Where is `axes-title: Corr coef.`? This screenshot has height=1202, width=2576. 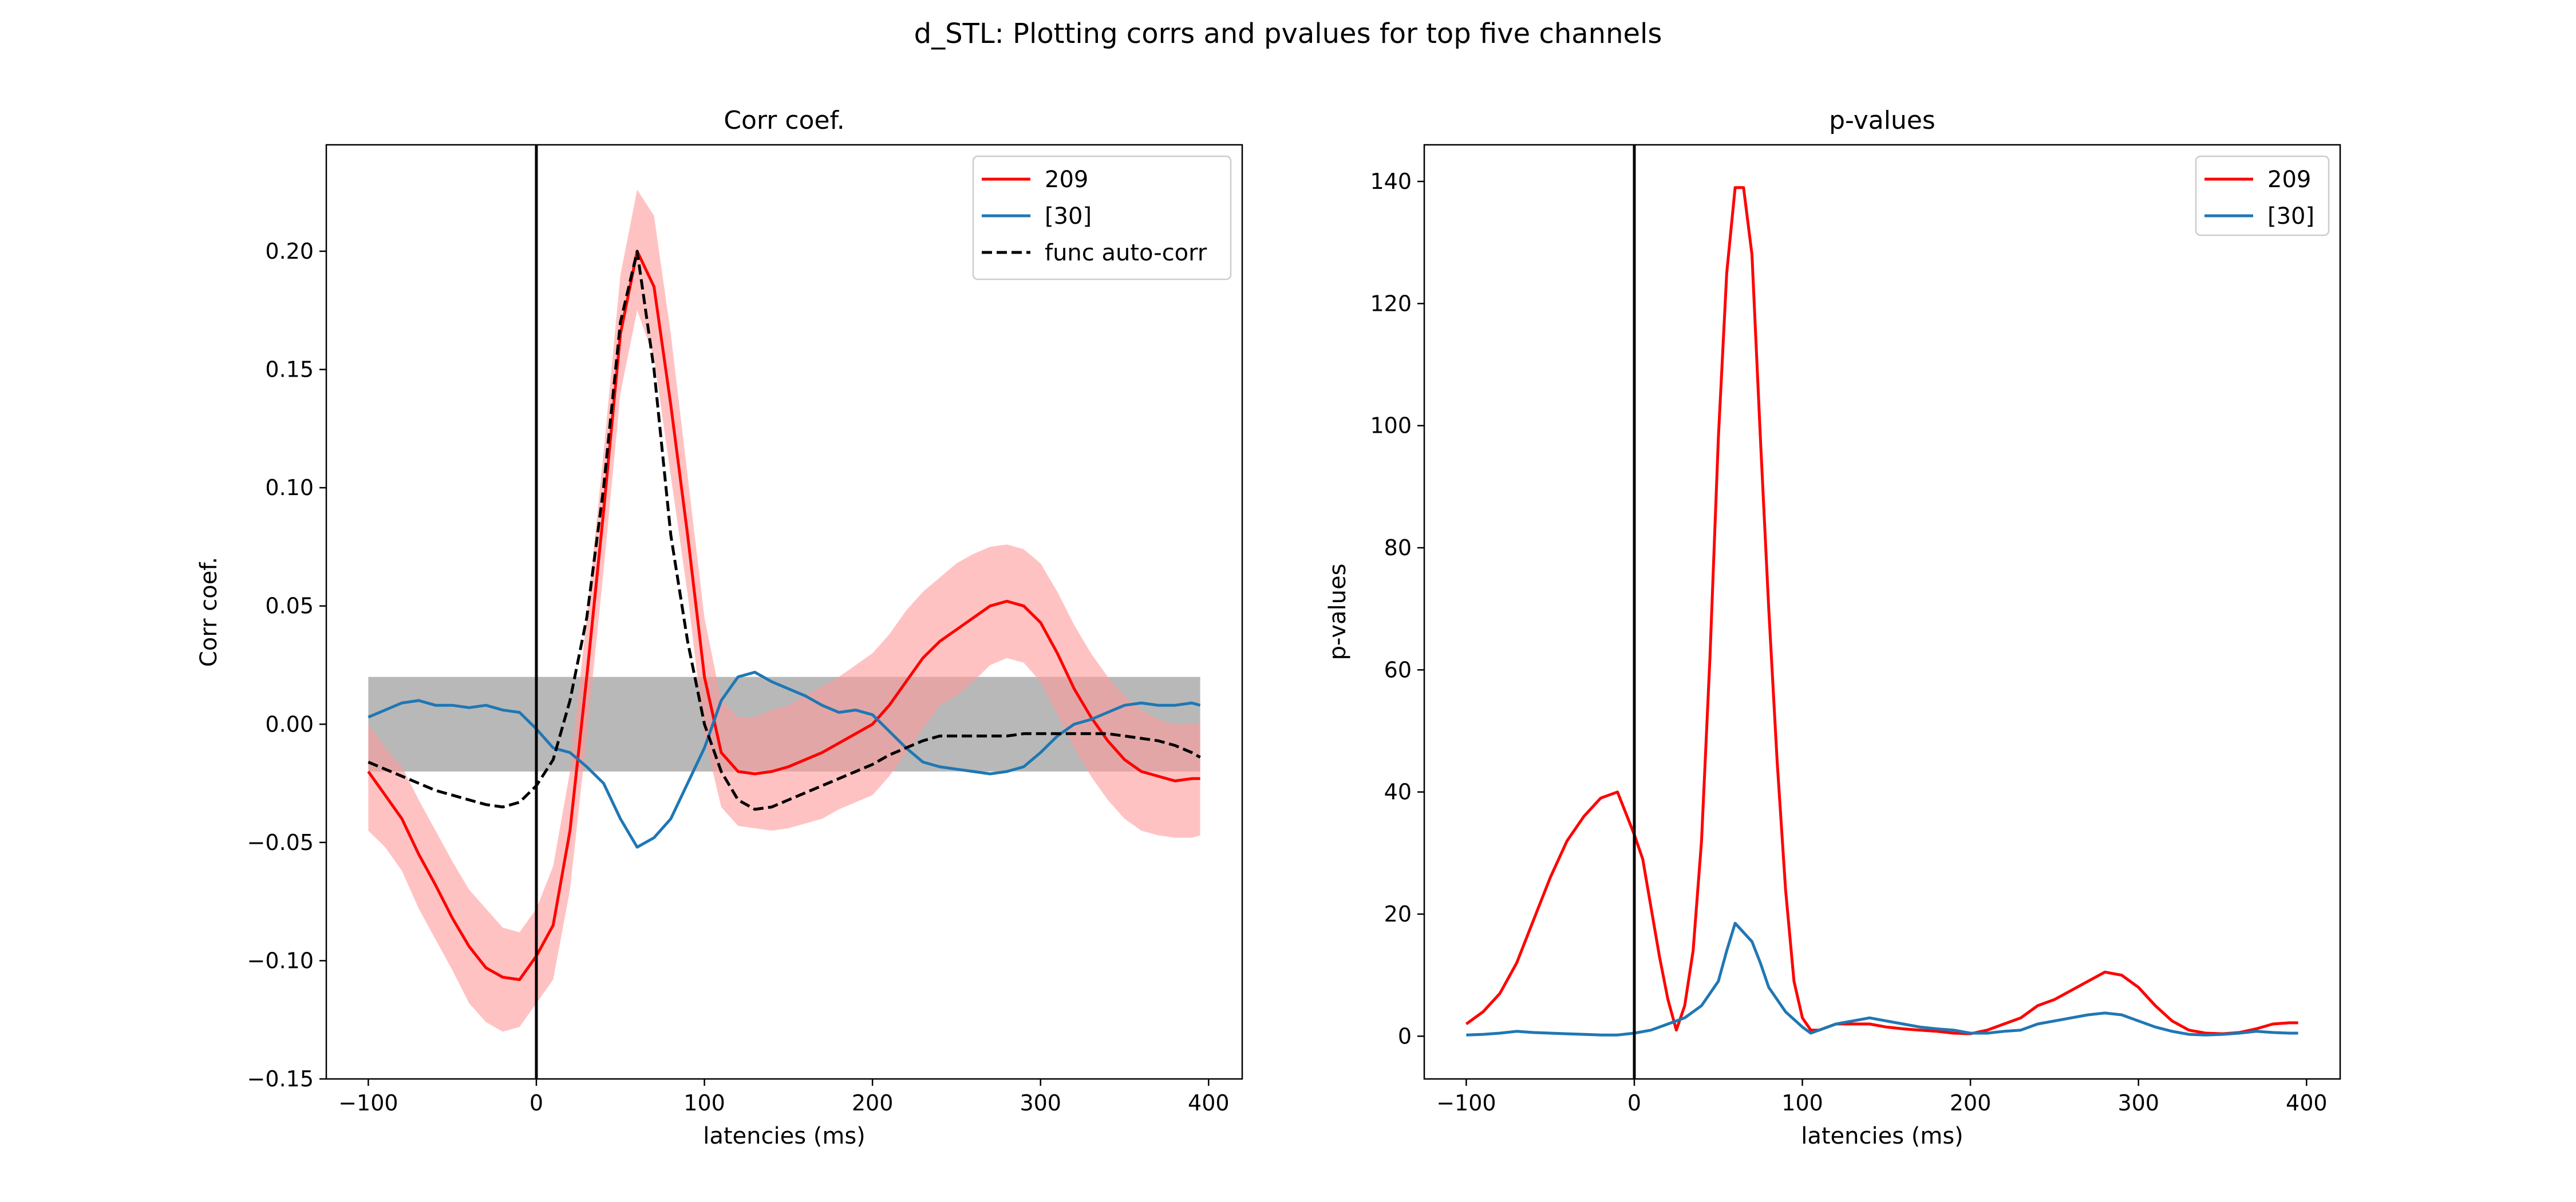
axes-title: Corr coef. is located at coordinates (784, 120).